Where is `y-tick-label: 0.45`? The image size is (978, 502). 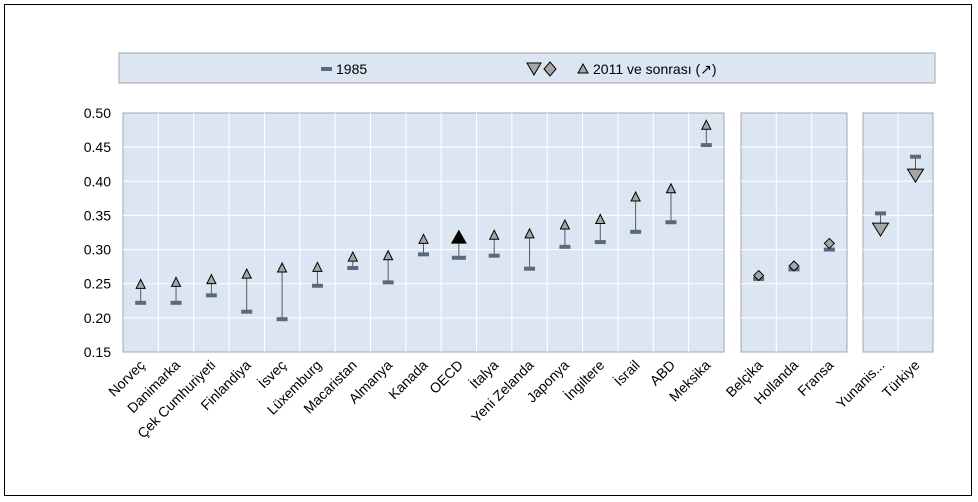
y-tick-label: 0.45 is located at coordinates (97, 147).